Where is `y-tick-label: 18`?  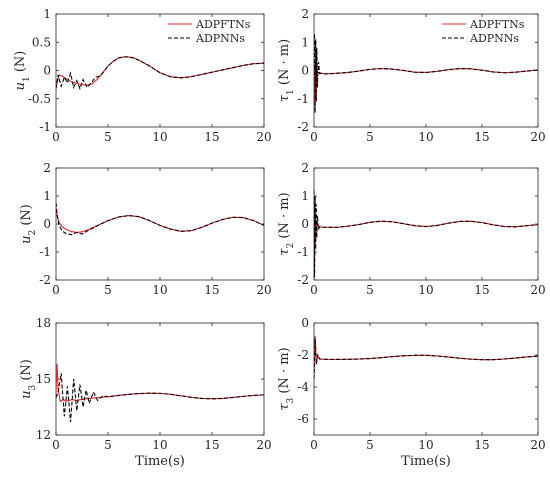 y-tick-label: 18 is located at coordinates (43, 323).